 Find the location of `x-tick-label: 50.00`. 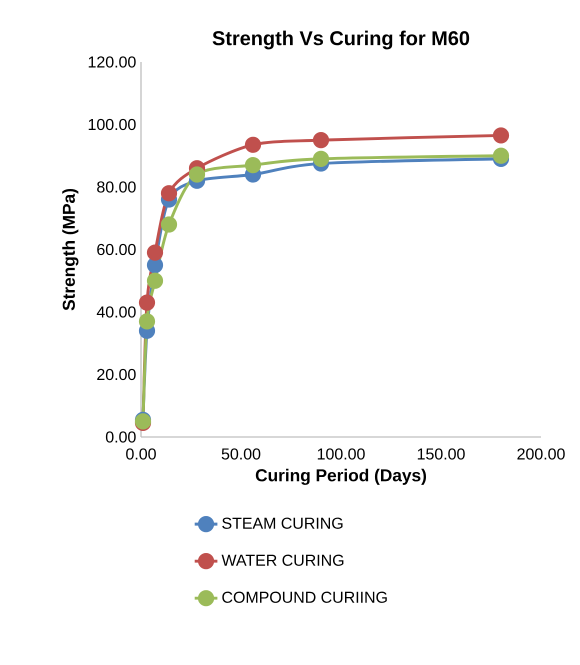

x-tick-label: 50.00 is located at coordinates (241, 454).